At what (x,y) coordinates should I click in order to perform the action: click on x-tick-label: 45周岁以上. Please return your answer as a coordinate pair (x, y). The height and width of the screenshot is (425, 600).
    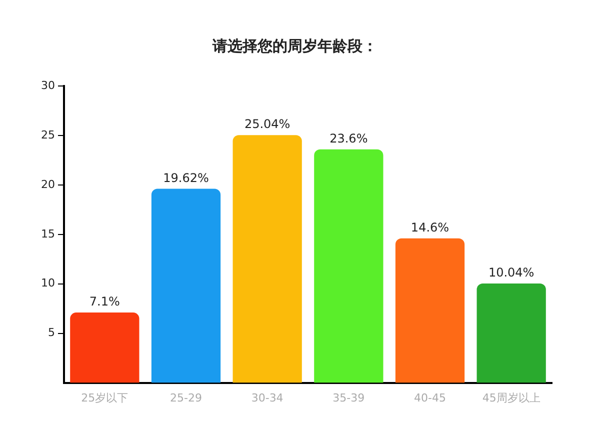
    Looking at the image, I should click on (511, 397).